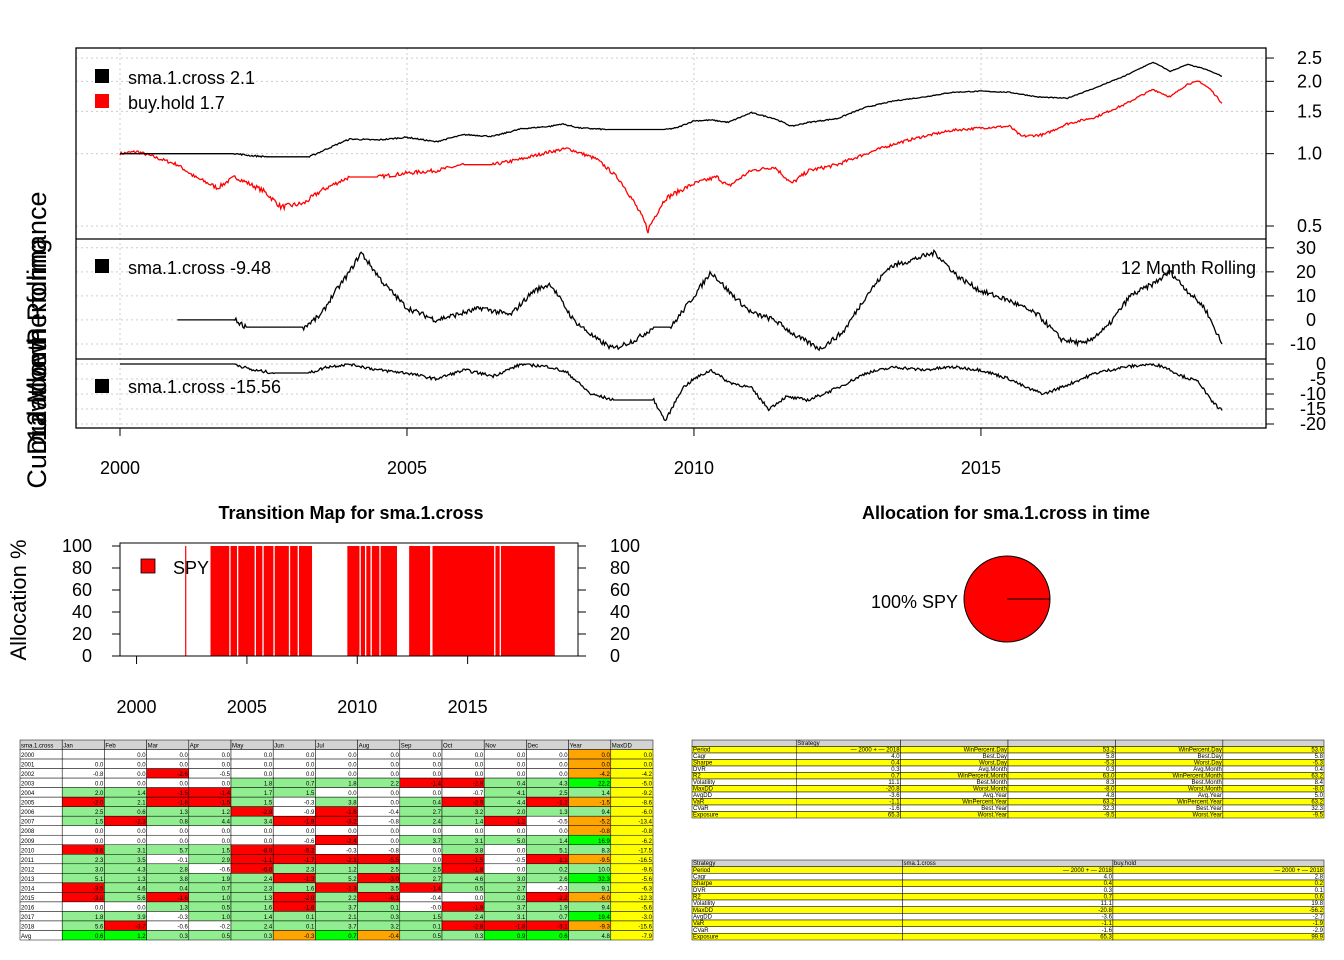 This screenshot has height=960, width=1344. What do you see at coordinates (226, 937) in the screenshot?
I see `monthly-value: 0.5` at bounding box center [226, 937].